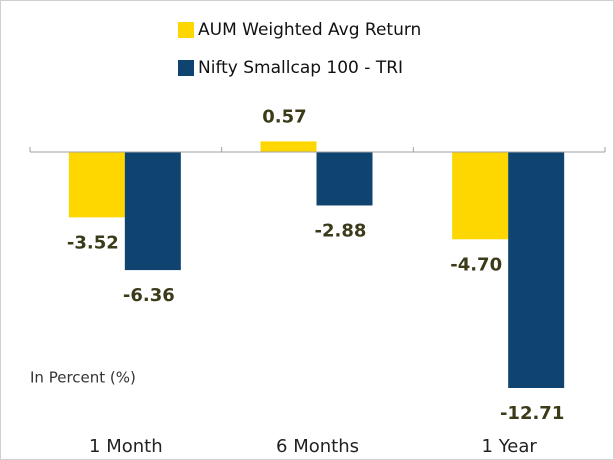 The height and width of the screenshot is (460, 614). Describe the element at coordinates (510, 446) in the screenshot. I see `x-tick-label: 1 Year` at that location.